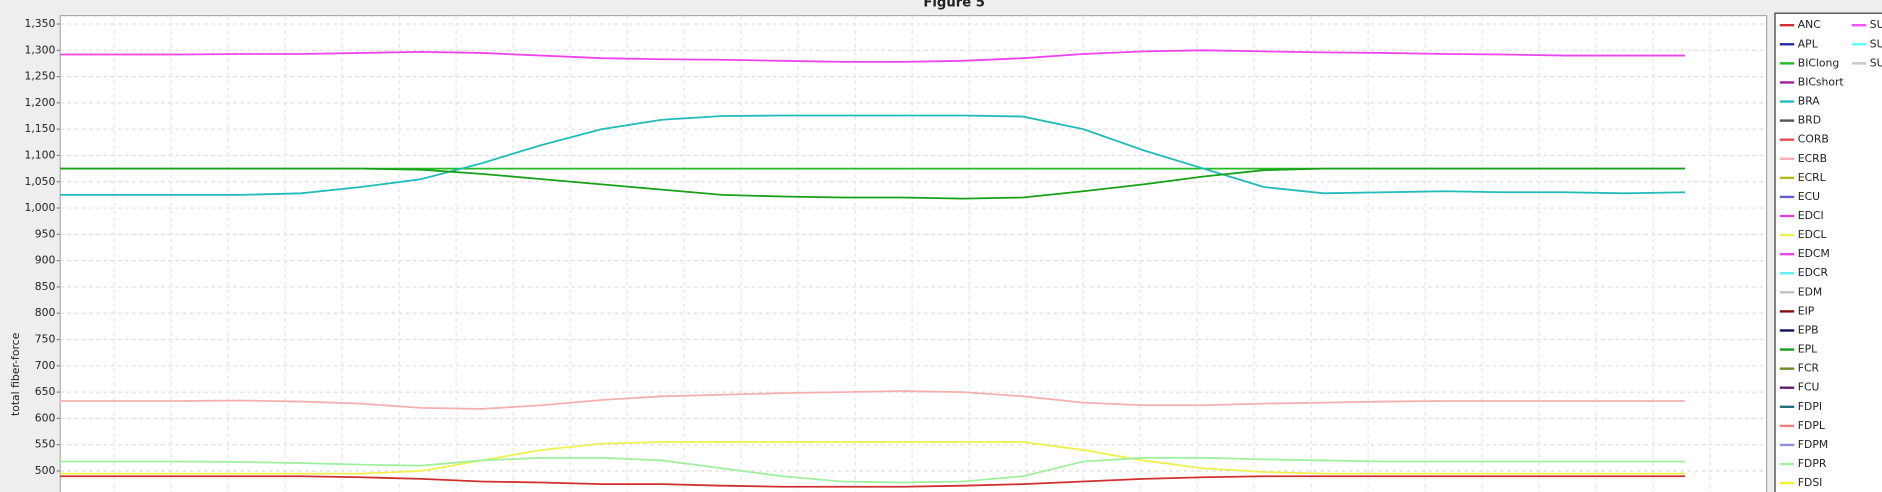  I want to click on y-tick-label: 700, so click(45, 365).